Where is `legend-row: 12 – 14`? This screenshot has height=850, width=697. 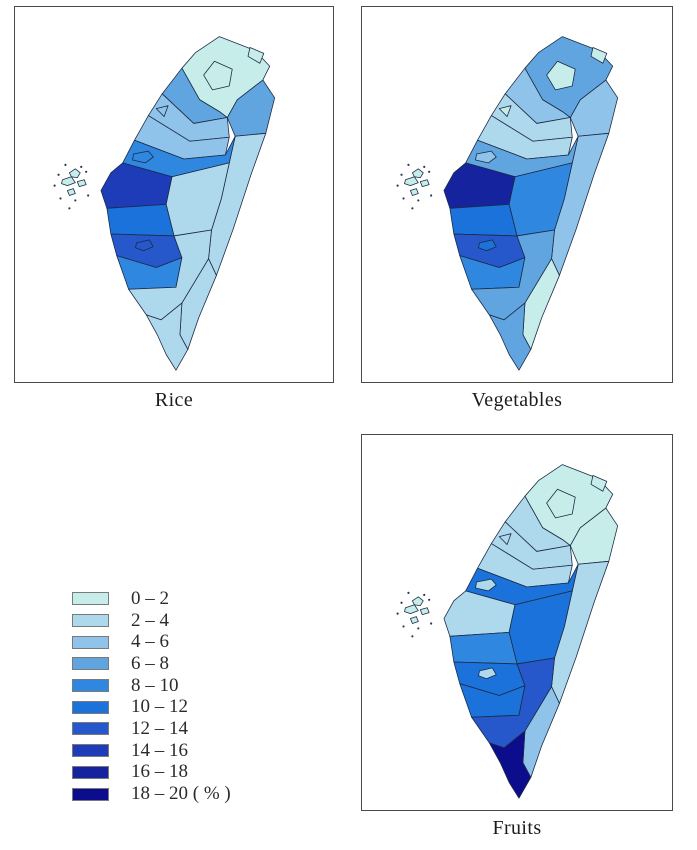 legend-row: 12 – 14 is located at coordinates (151, 729).